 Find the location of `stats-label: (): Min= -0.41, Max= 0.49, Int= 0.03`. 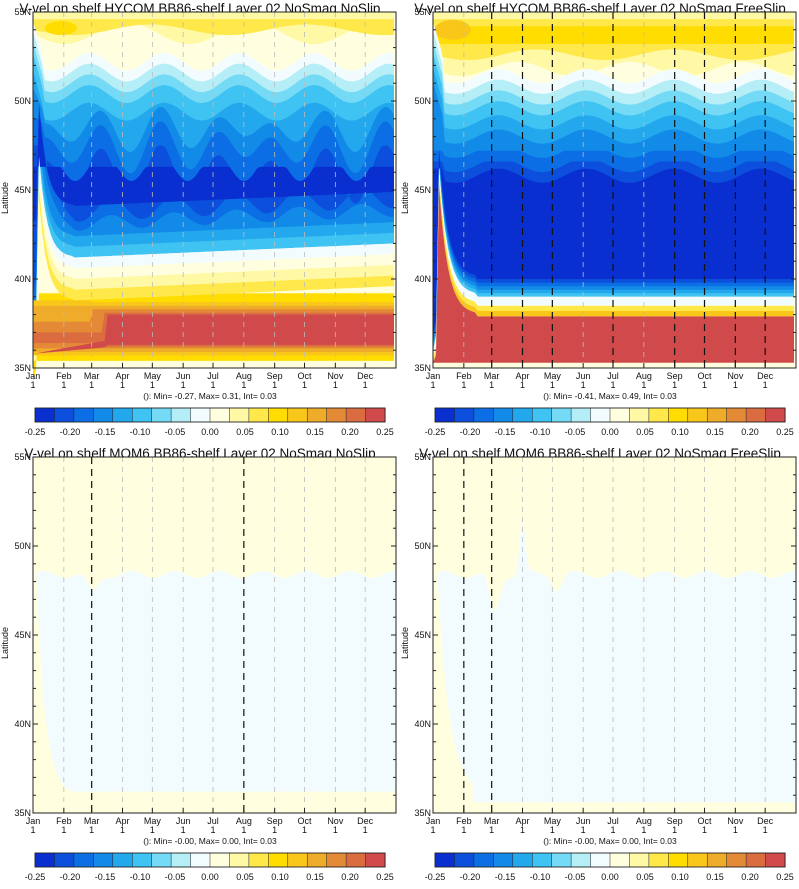

stats-label: (): Min= -0.41, Max= 0.49, Int= 0.03 is located at coordinates (610, 396).